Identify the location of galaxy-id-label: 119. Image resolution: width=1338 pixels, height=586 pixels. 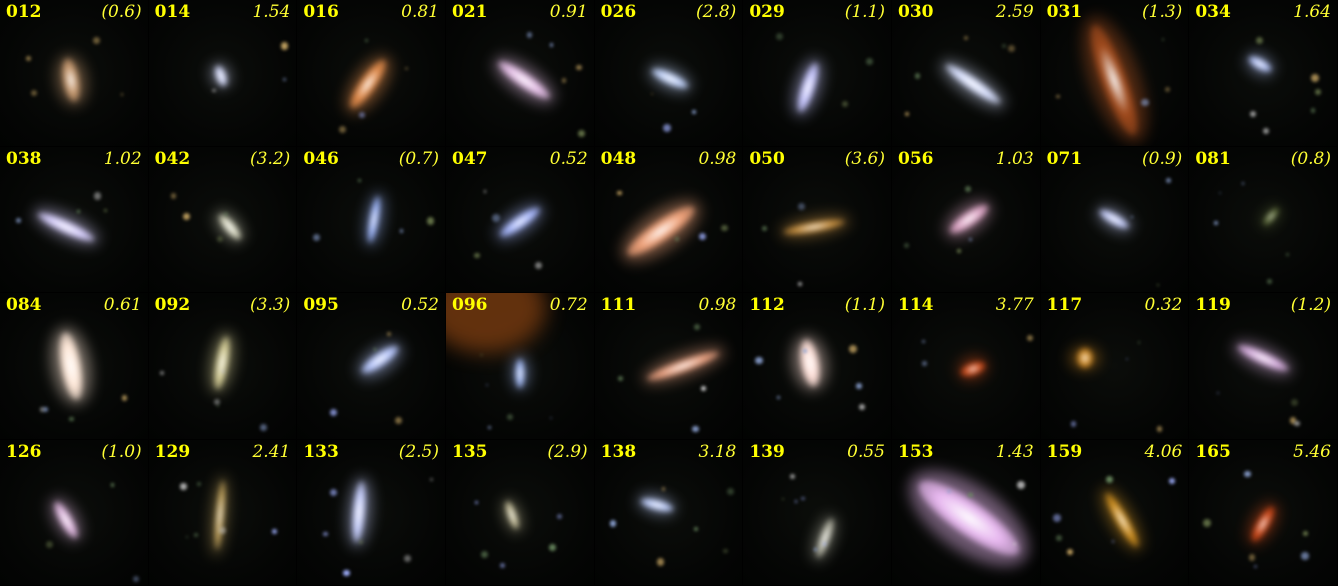
(1213, 305).